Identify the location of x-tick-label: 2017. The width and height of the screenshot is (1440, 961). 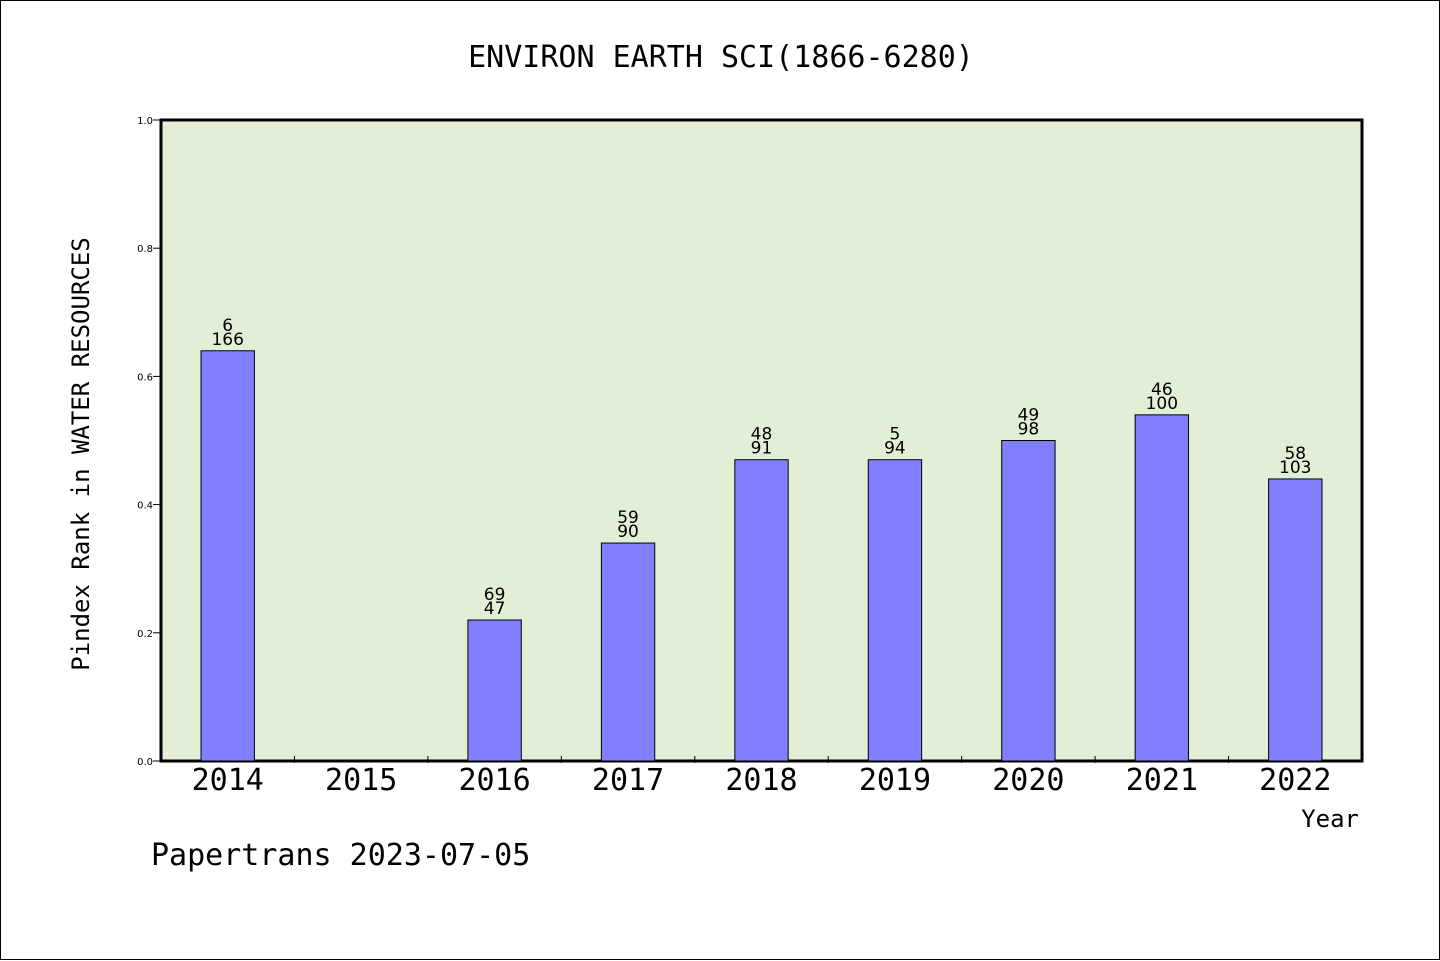
(628, 780).